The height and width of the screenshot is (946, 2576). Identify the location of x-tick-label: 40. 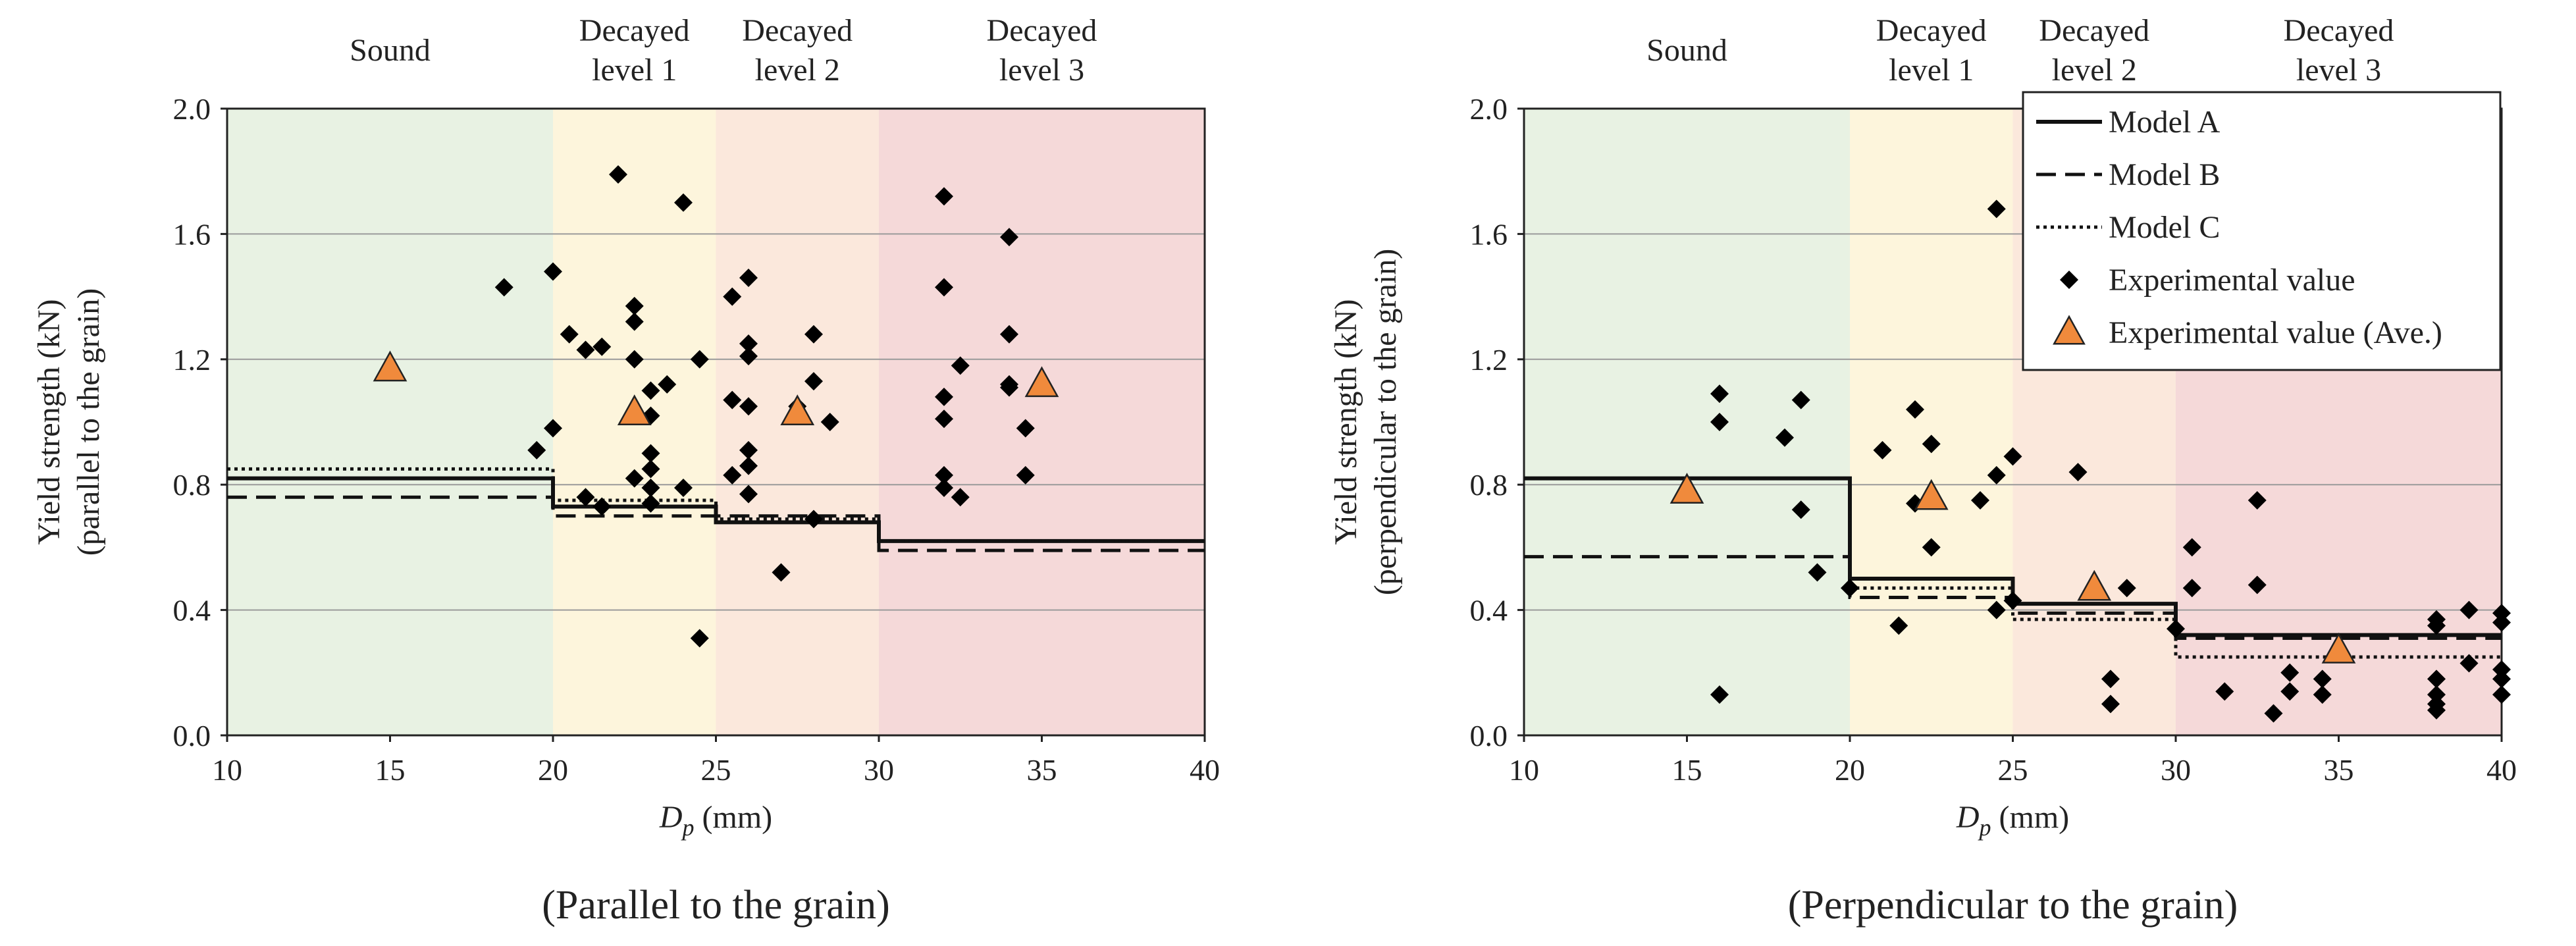
(2501, 770).